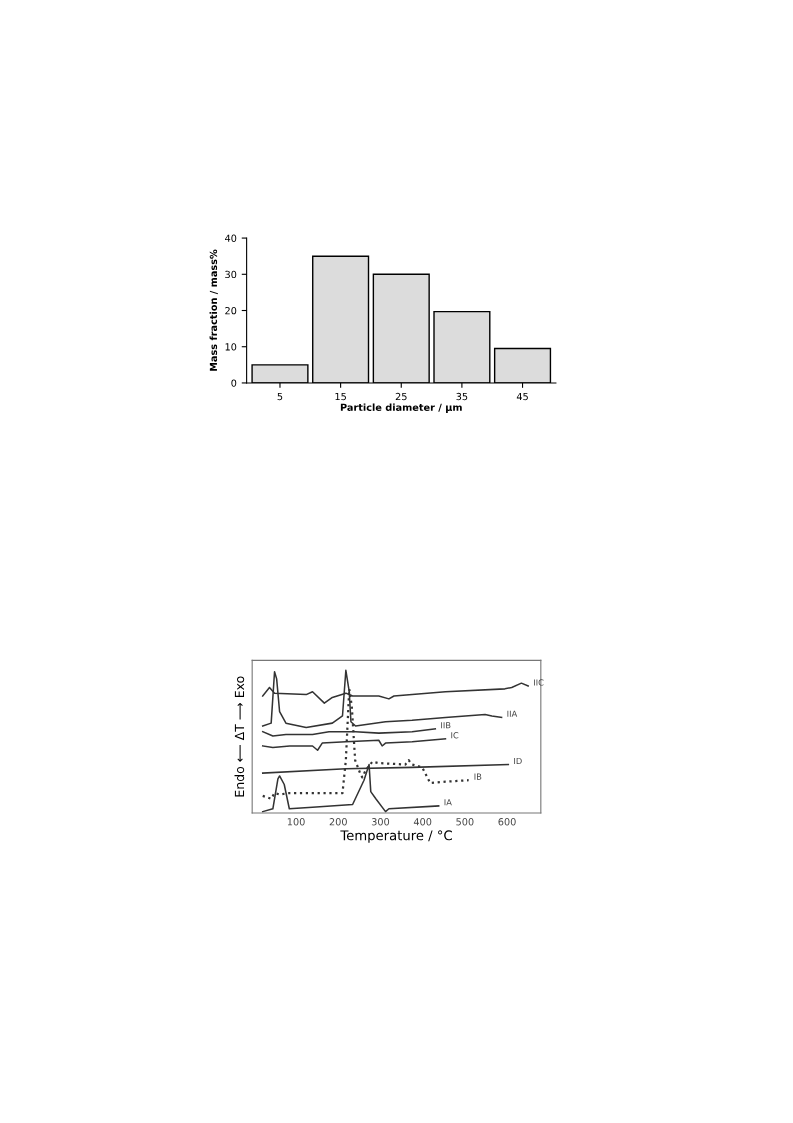  I want to click on x-axis-title: Particle diameter / μm, so click(401, 408).